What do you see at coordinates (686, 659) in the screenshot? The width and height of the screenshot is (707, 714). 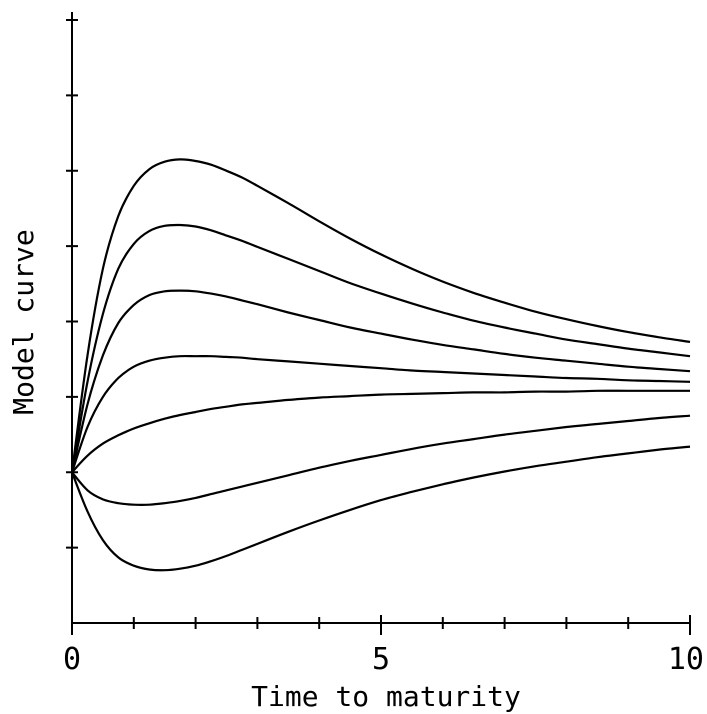 I see `x-tick-label-2: 10` at bounding box center [686, 659].